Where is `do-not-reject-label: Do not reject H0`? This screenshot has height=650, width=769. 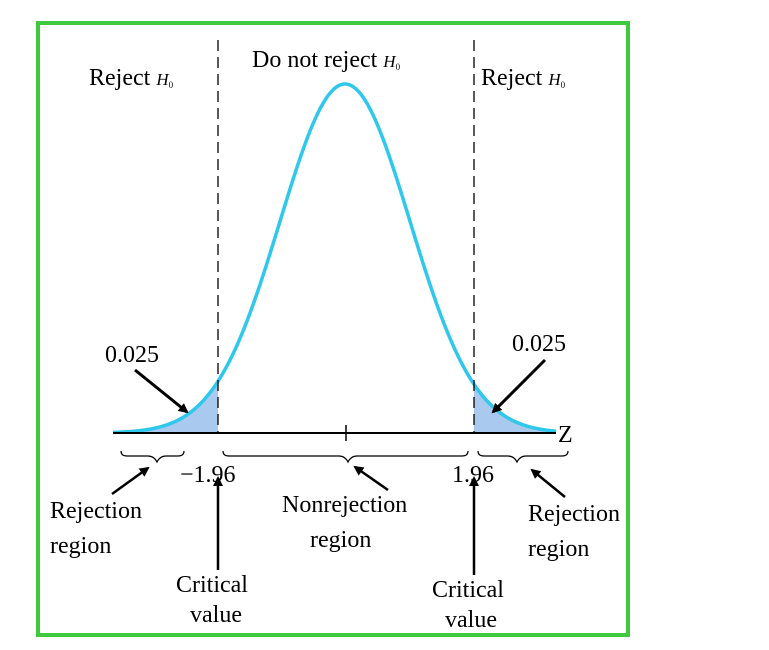
do-not-reject-label: Do not reject H0 is located at coordinates (326, 60).